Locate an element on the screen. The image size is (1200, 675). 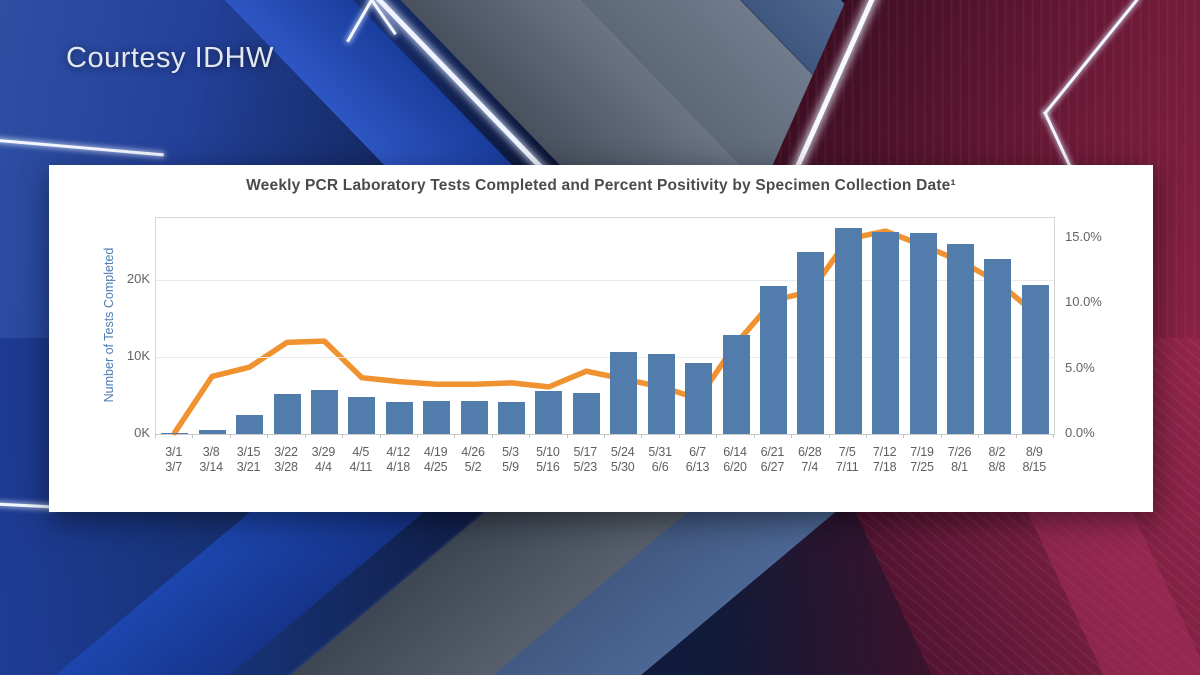
x-tick-label: 4/12 4/18 is located at coordinates (398, 459).